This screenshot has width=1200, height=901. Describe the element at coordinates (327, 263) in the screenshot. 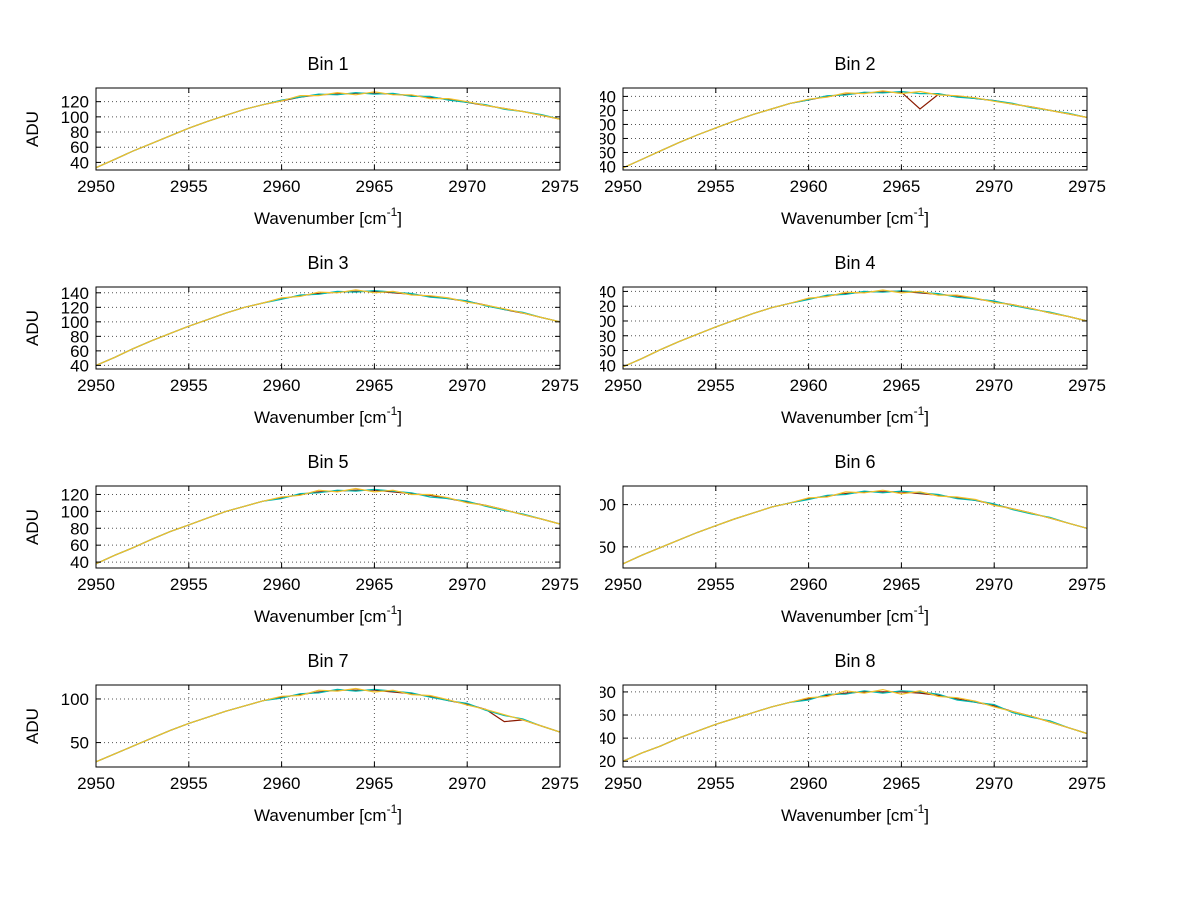

I see `subplot-title: Bin 3` at that location.